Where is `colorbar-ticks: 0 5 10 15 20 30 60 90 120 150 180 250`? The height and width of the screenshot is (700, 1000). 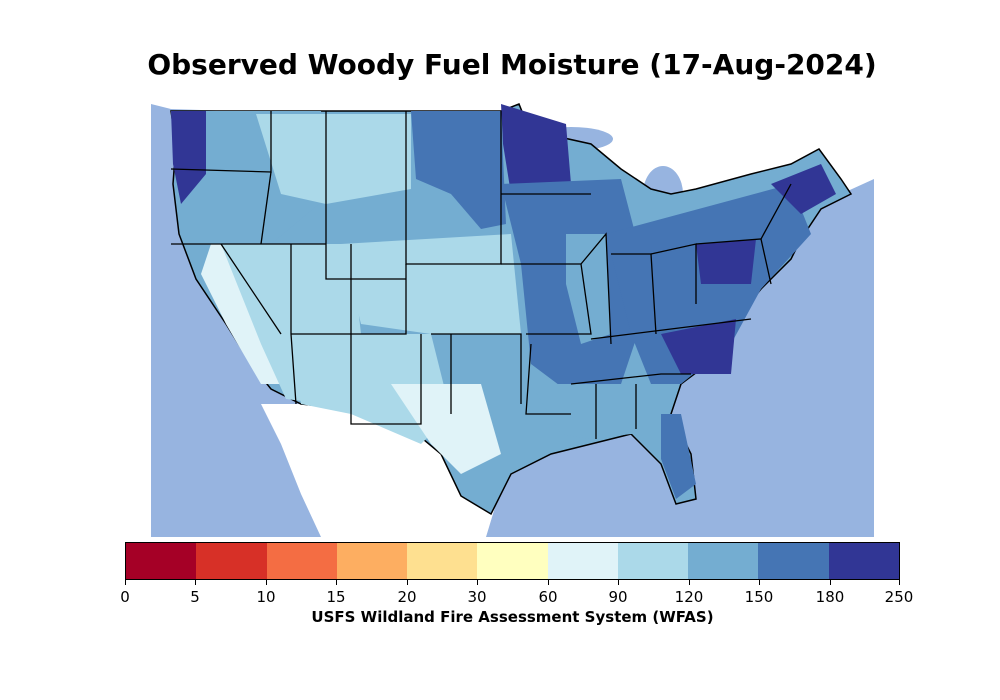 colorbar-ticks: 0 5 10 15 20 30 60 90 120 150 180 250 is located at coordinates (516, 593).